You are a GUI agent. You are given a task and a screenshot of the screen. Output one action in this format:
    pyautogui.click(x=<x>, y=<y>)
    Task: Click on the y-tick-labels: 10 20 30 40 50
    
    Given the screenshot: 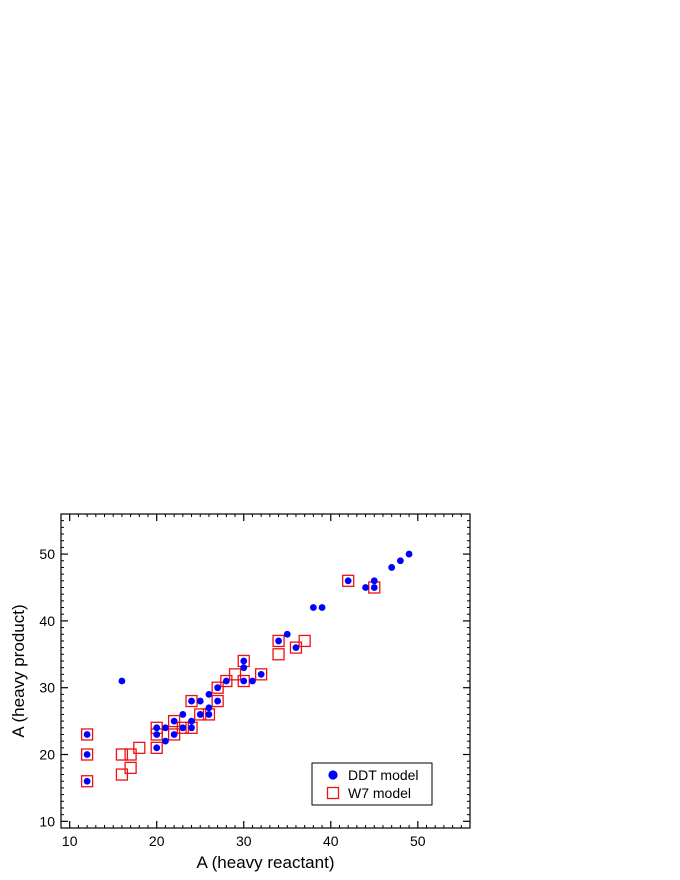 What is the action you would take?
    pyautogui.click(x=47, y=687)
    